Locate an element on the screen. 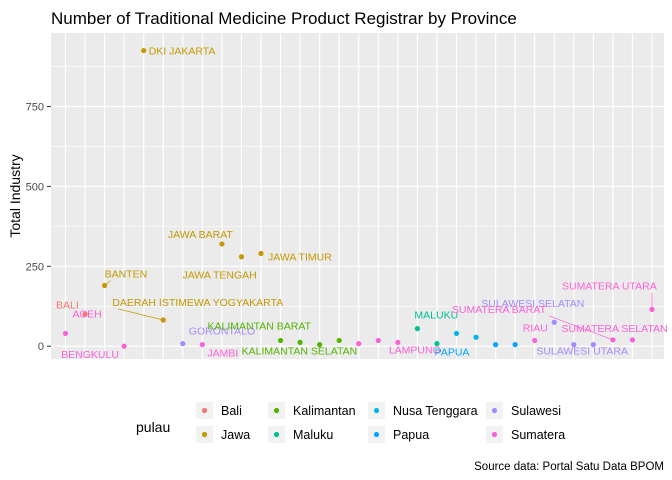 This screenshot has width=672, height=480. point-label: KALIMANTAN SELATAN is located at coordinates (300, 352).